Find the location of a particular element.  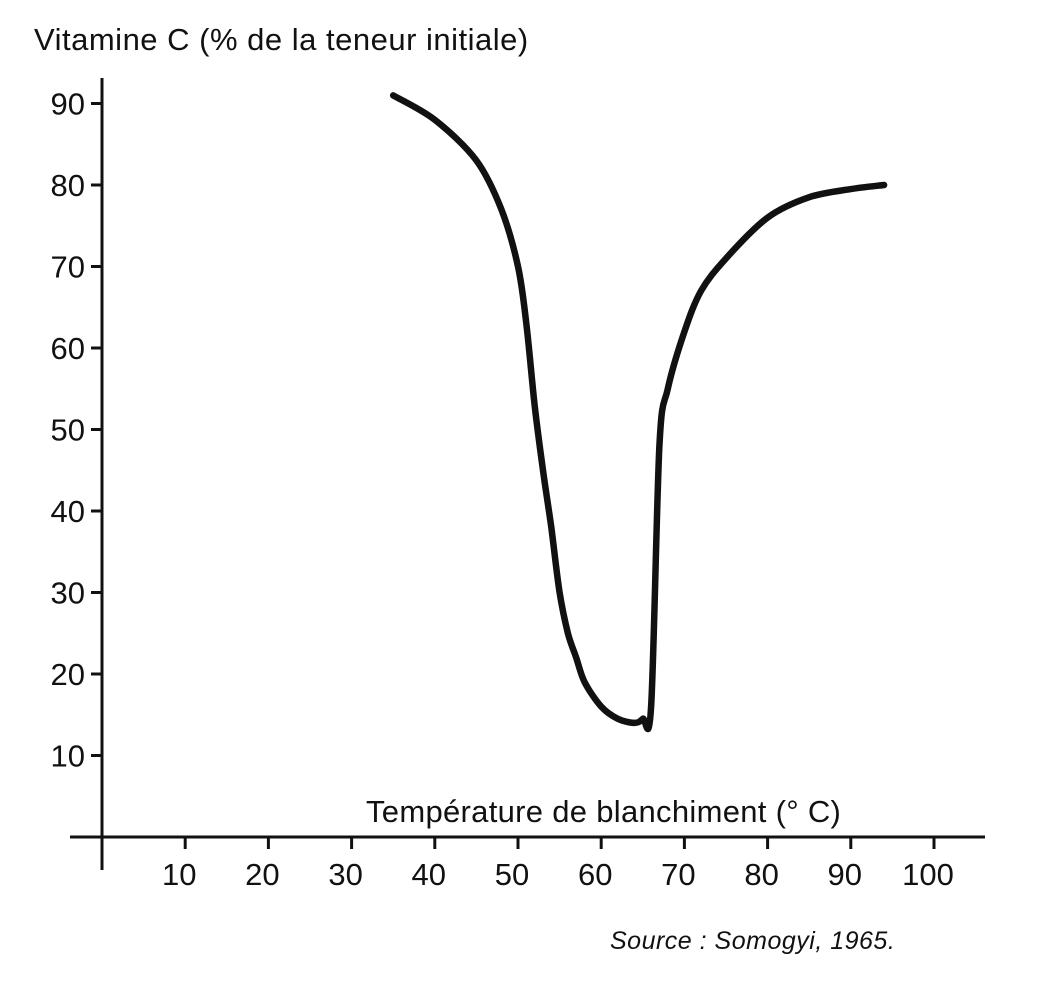

y-tick-label: 80 is located at coordinates (68, 185).